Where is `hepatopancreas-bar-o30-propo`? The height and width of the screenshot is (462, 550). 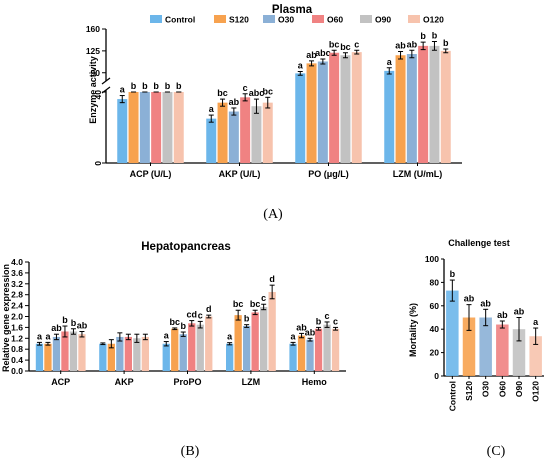
hepatopancreas-bar-o30-propo is located at coordinates (183, 352).